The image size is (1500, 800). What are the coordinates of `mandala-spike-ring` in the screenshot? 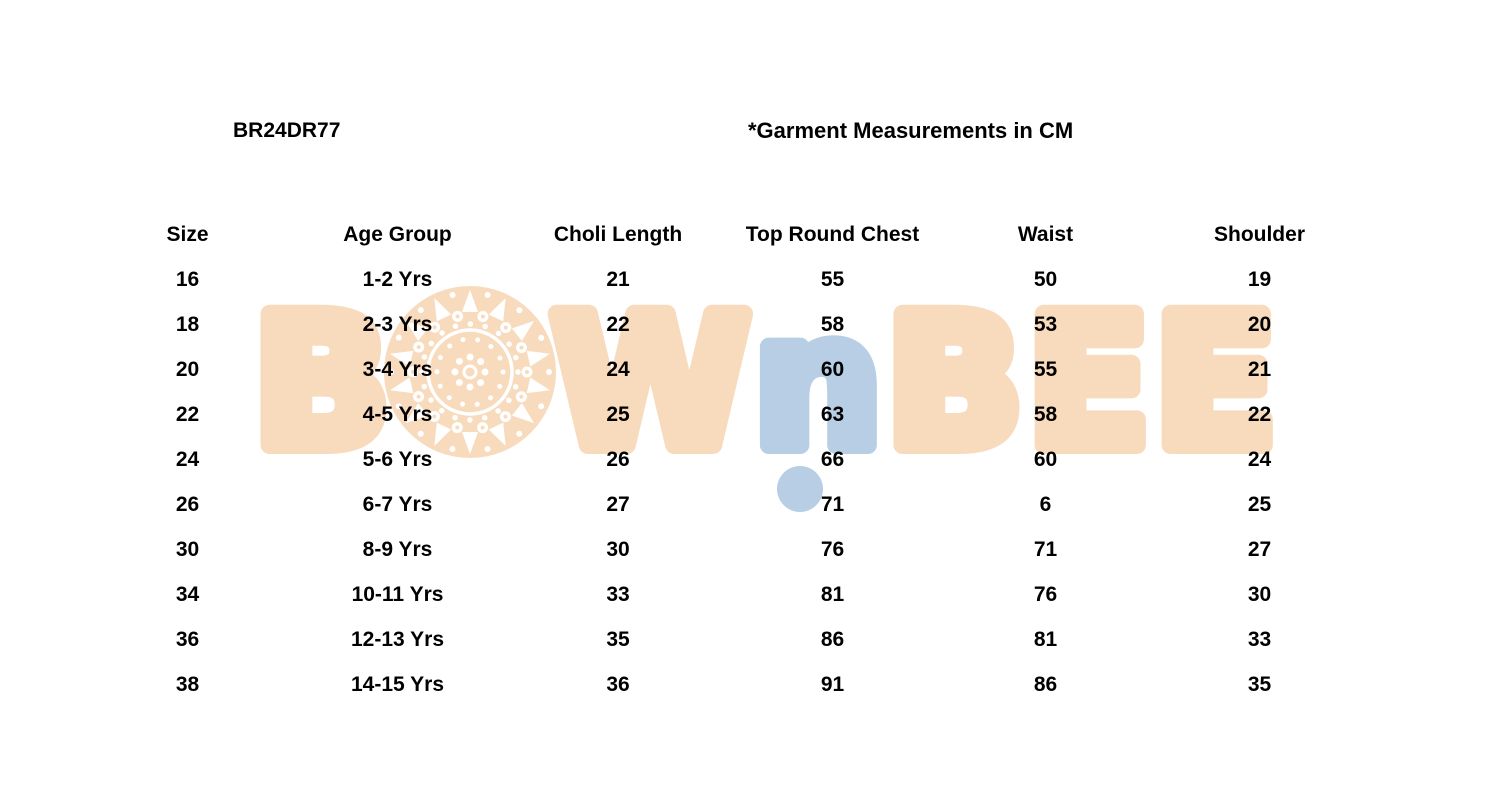 It's located at (470, 372).